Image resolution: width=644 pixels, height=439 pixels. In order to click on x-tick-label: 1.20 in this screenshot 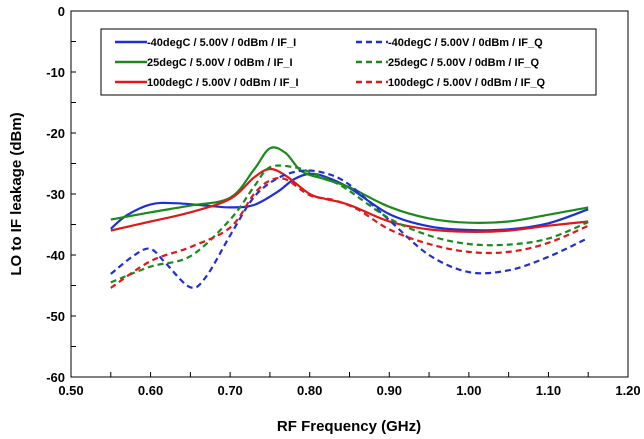, I will do `click(627, 390)`.